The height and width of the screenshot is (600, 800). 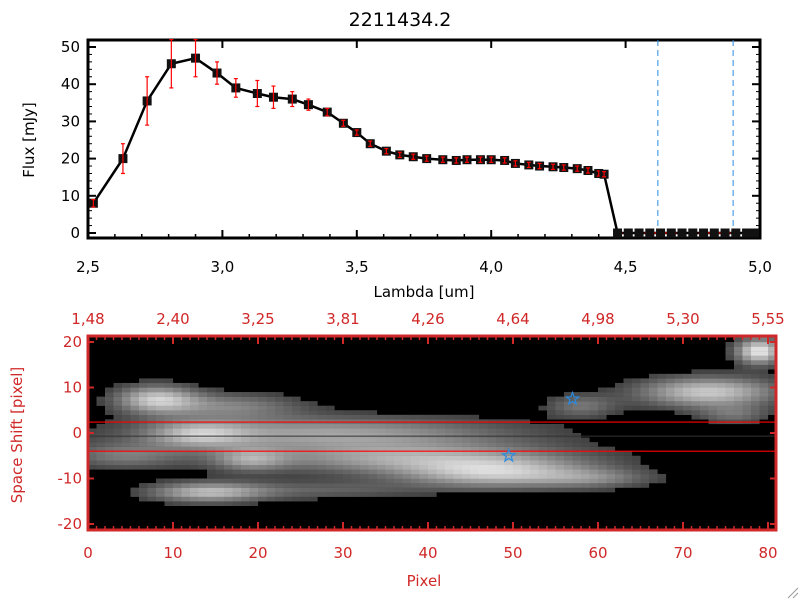 I want to click on resize-grip-icon, so click(x=793, y=593).